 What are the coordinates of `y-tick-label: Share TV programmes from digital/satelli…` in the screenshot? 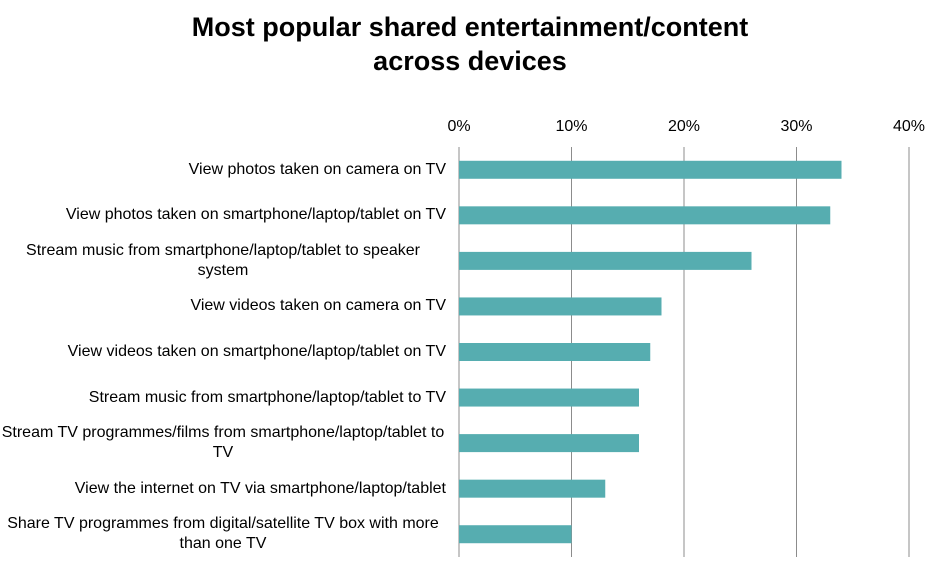 It's located at (223, 534).